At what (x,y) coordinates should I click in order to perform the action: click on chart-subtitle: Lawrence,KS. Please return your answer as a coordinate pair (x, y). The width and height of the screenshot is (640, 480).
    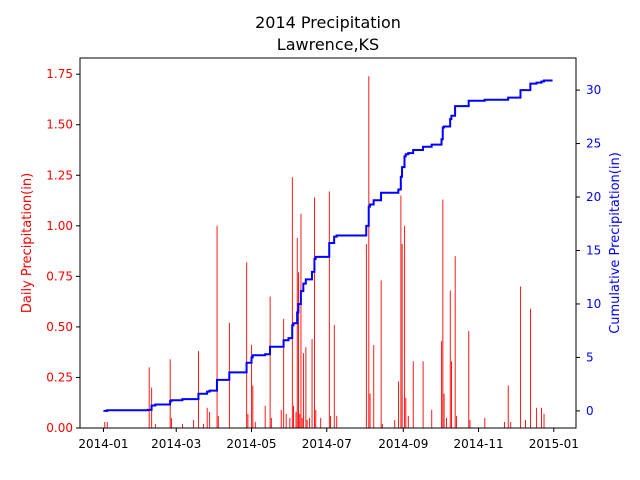
    Looking at the image, I should click on (328, 44).